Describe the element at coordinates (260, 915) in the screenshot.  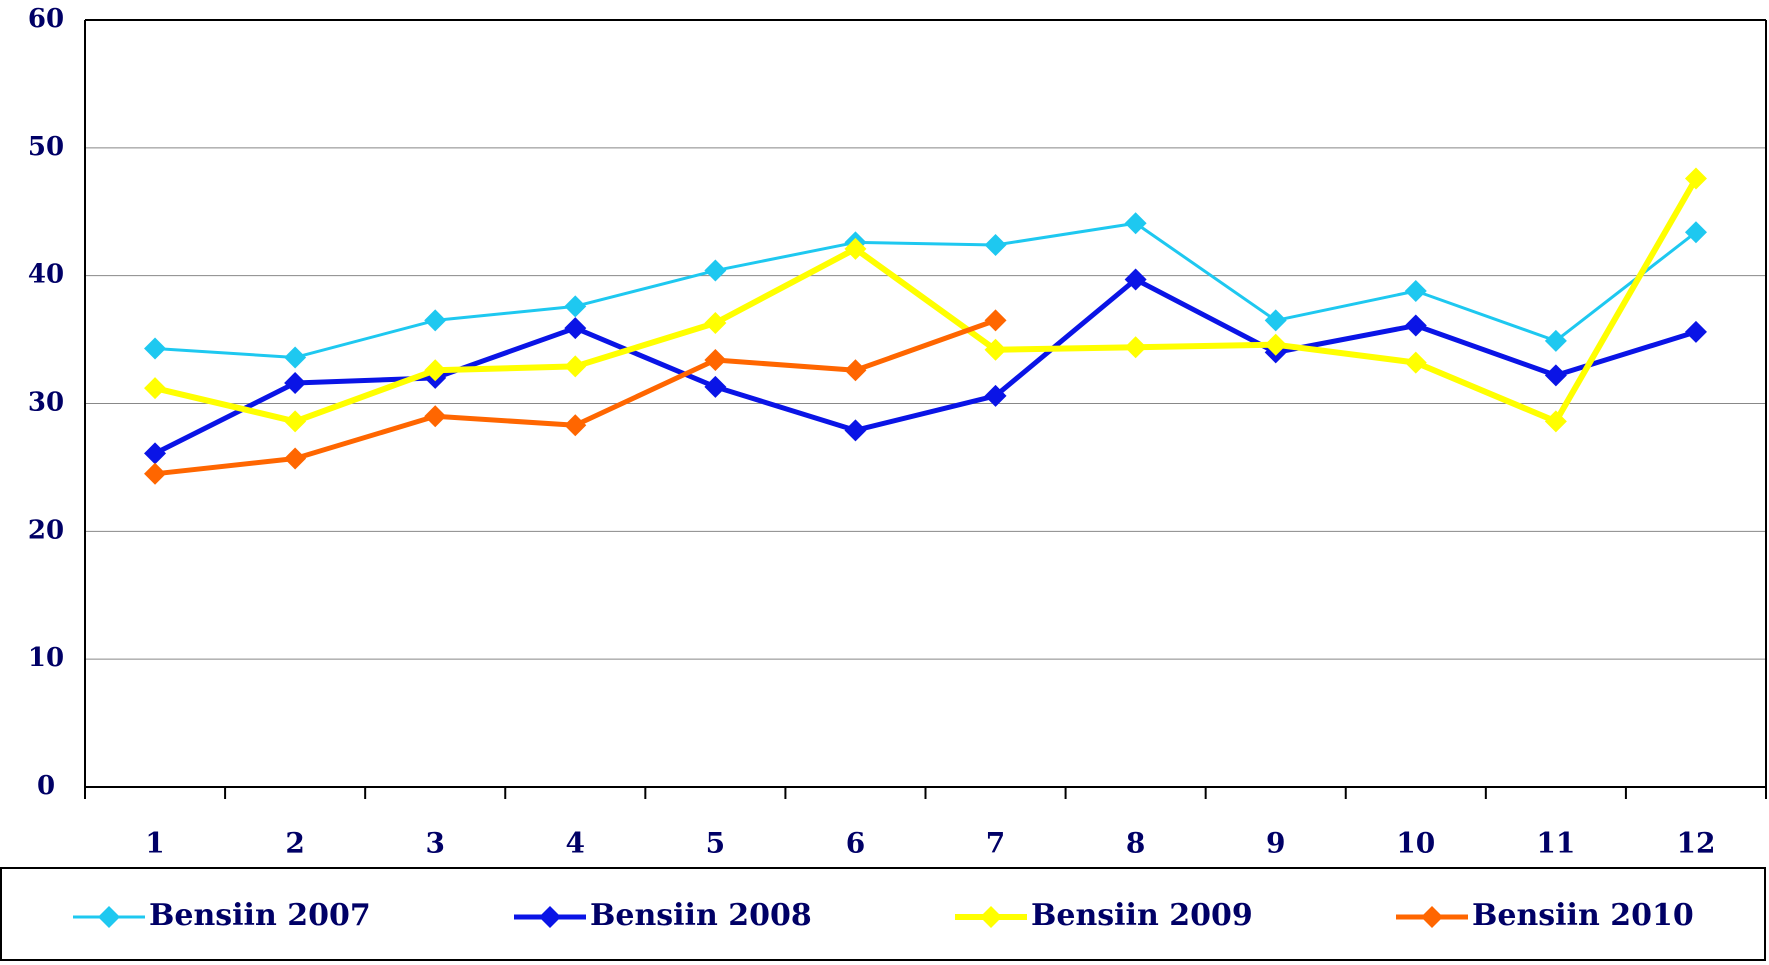
I see `legend-label: Bensiin 2007` at that location.